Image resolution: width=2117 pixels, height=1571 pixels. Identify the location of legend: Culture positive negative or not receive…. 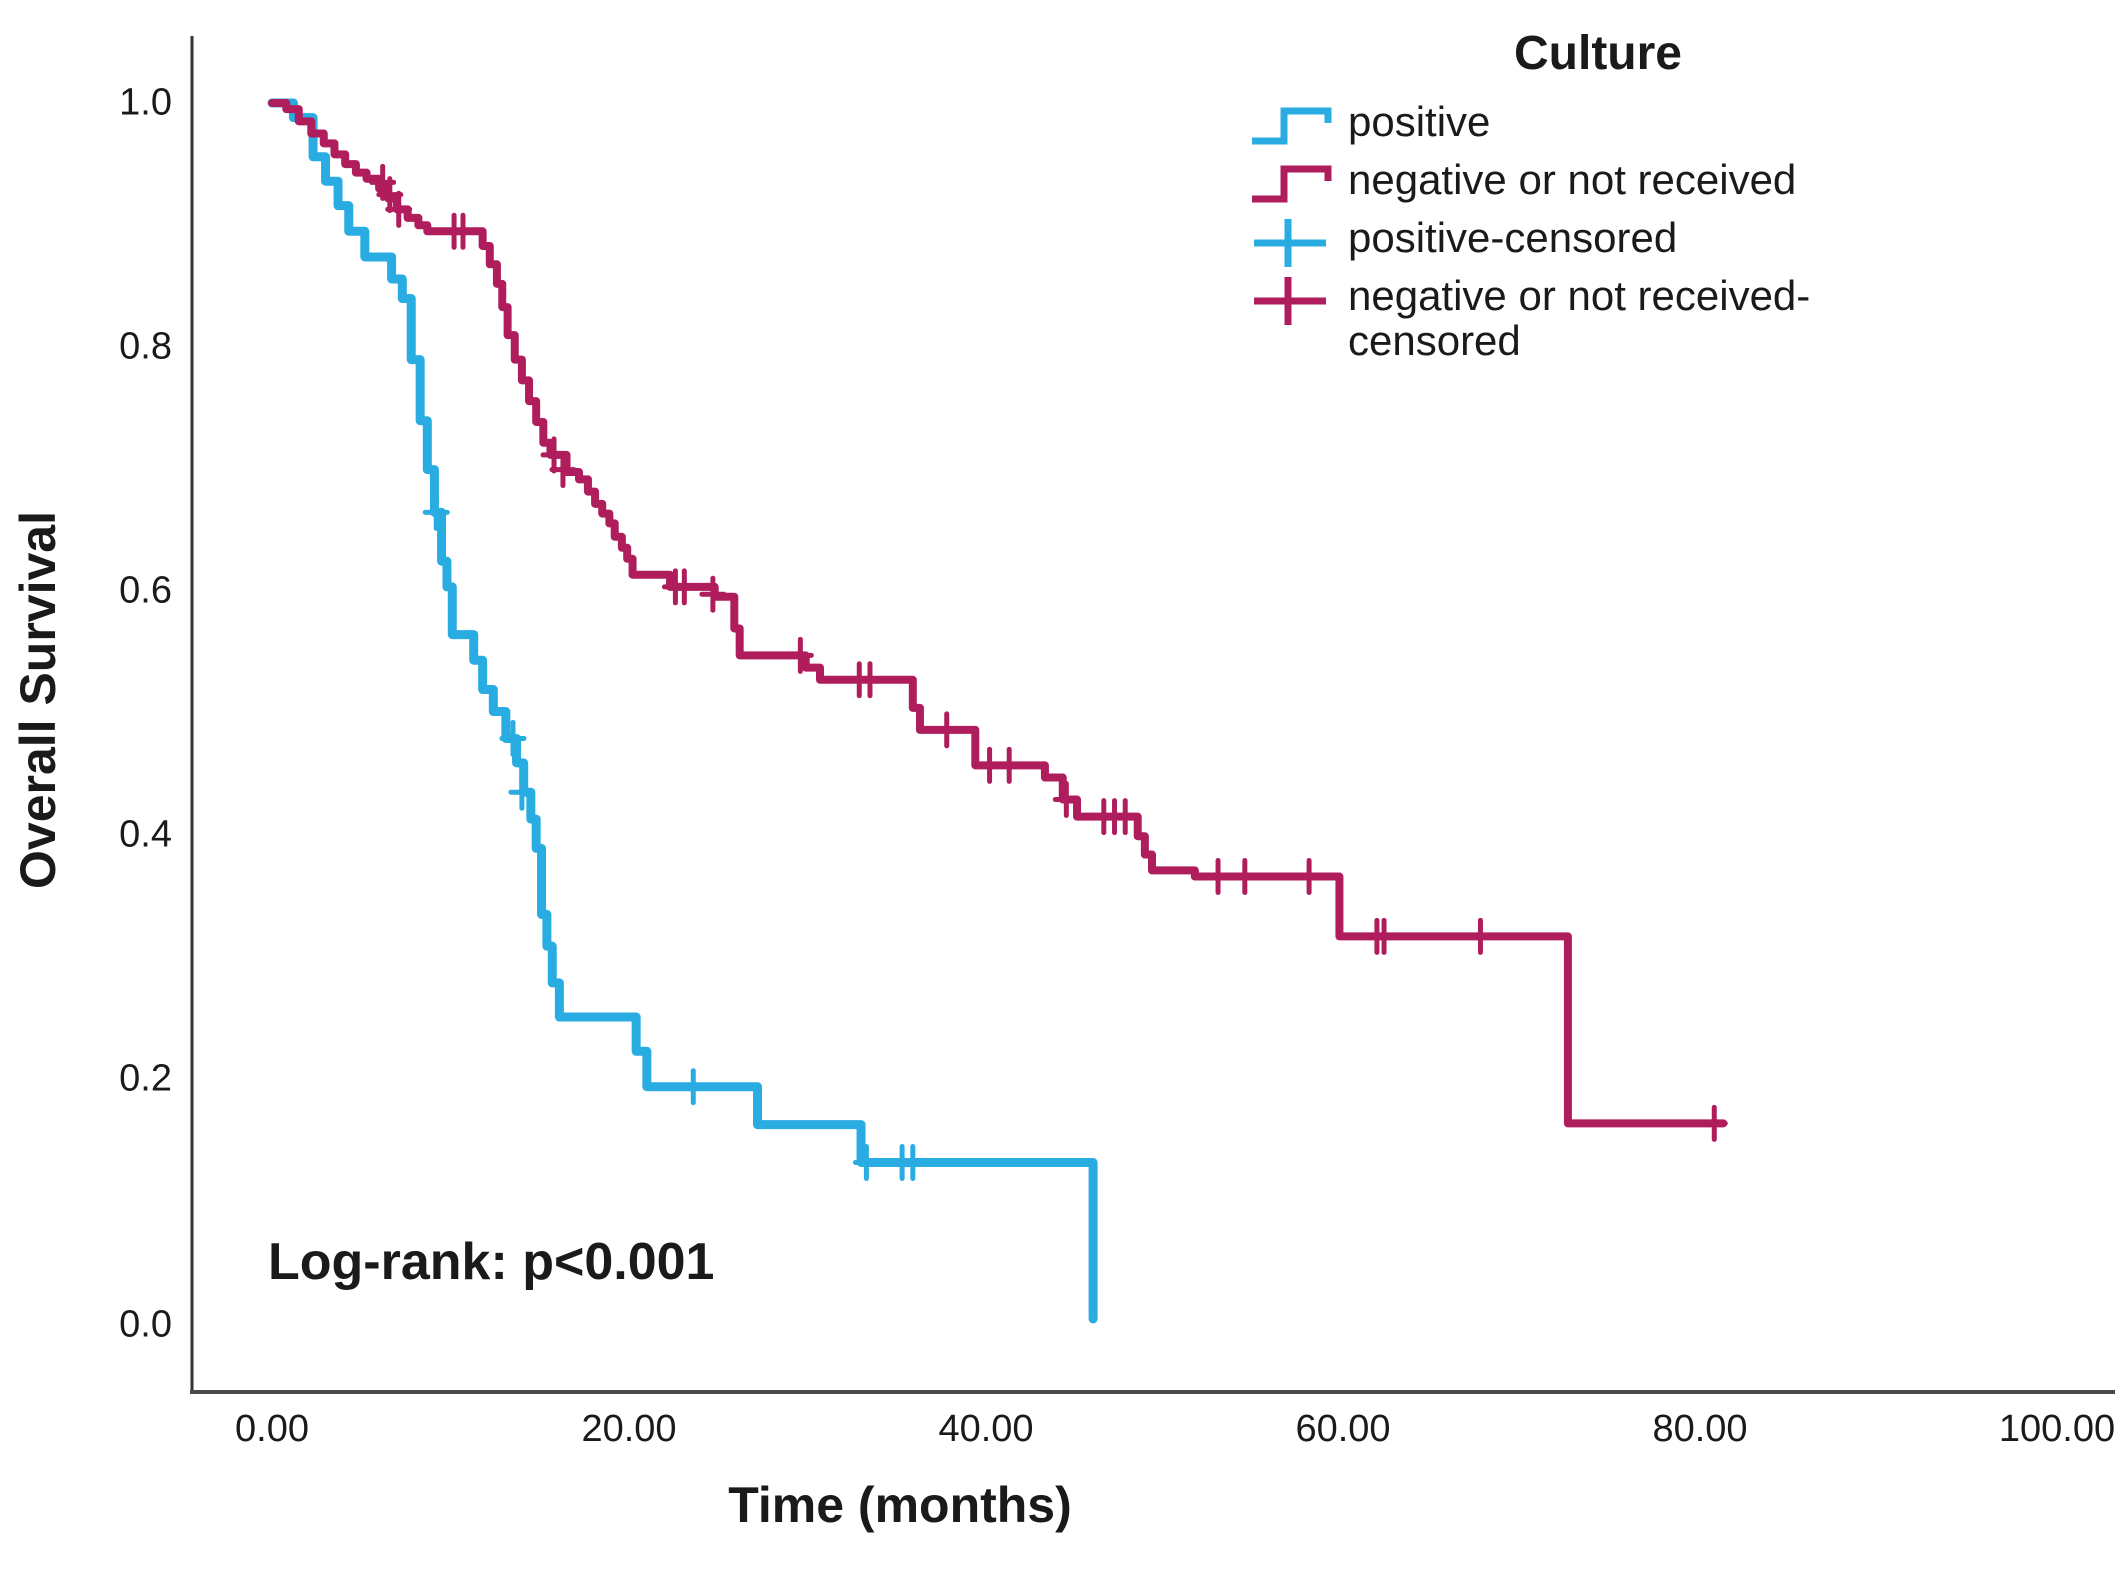
(1598, 196).